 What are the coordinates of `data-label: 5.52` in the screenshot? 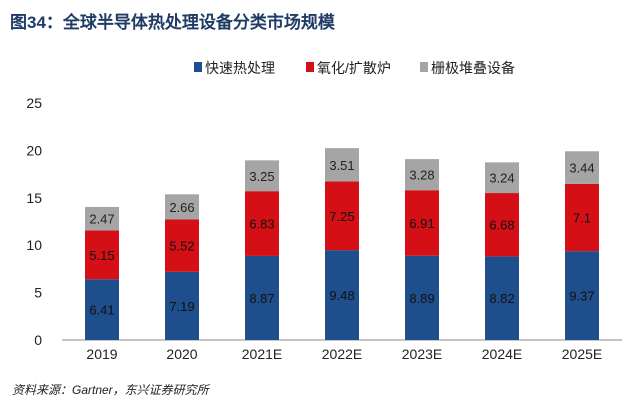 It's located at (181, 246).